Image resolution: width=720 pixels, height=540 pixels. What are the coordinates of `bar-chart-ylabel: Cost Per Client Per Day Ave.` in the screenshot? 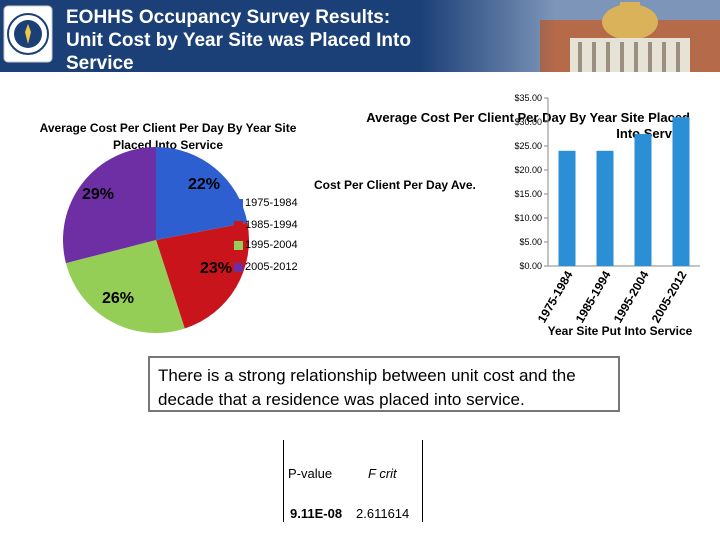 It's located at (395, 185).